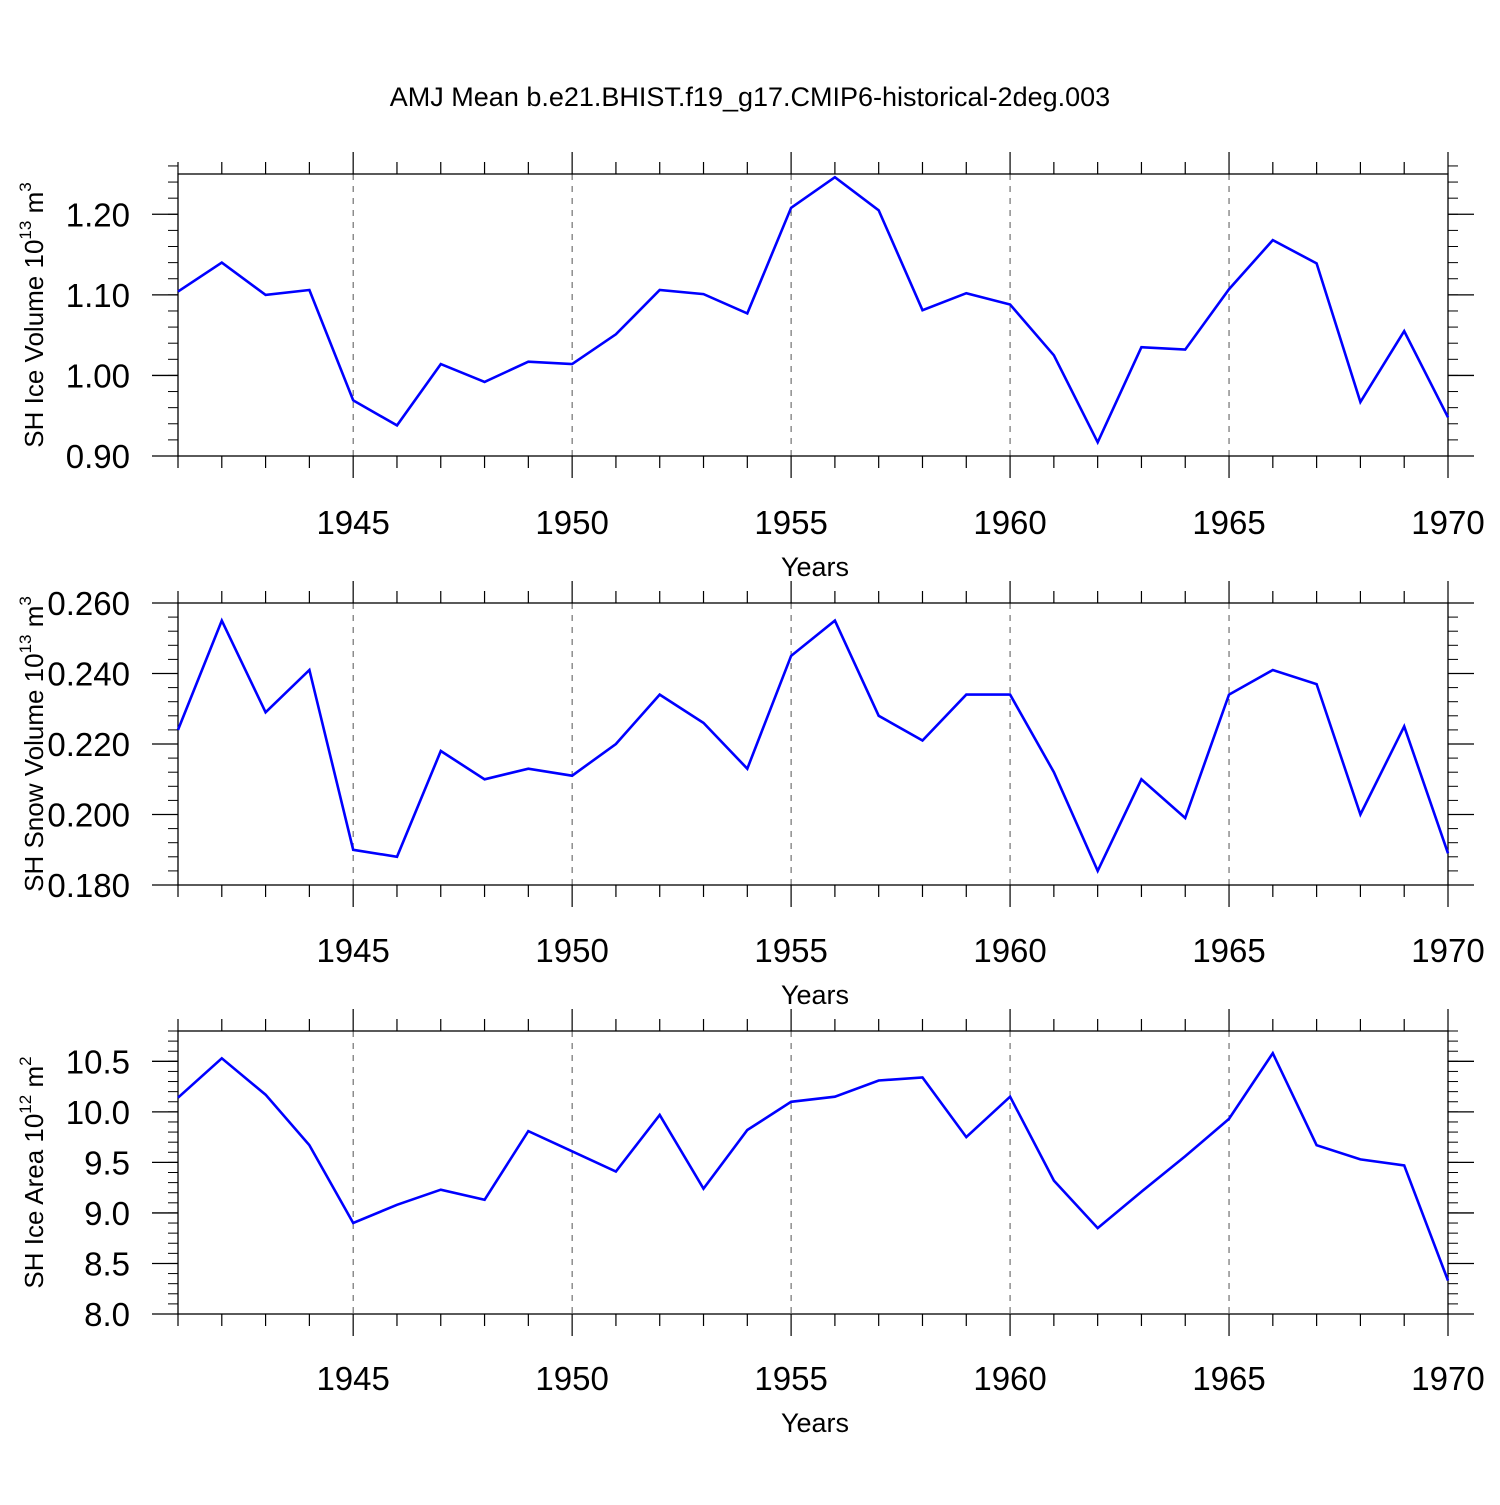 This screenshot has width=1500, height=1505. I want to click on y-tick-label: 1.20, so click(98, 214).